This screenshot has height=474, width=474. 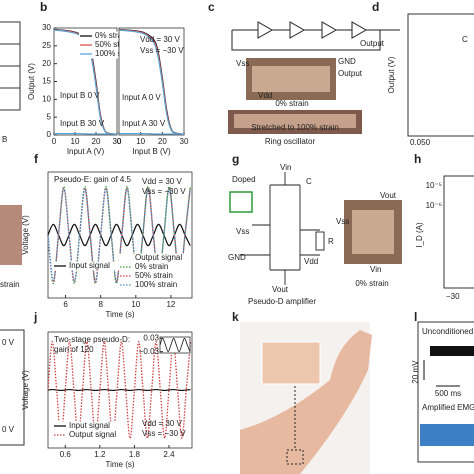 I want to click on annotation: Input A 30 V, so click(x=144, y=123).